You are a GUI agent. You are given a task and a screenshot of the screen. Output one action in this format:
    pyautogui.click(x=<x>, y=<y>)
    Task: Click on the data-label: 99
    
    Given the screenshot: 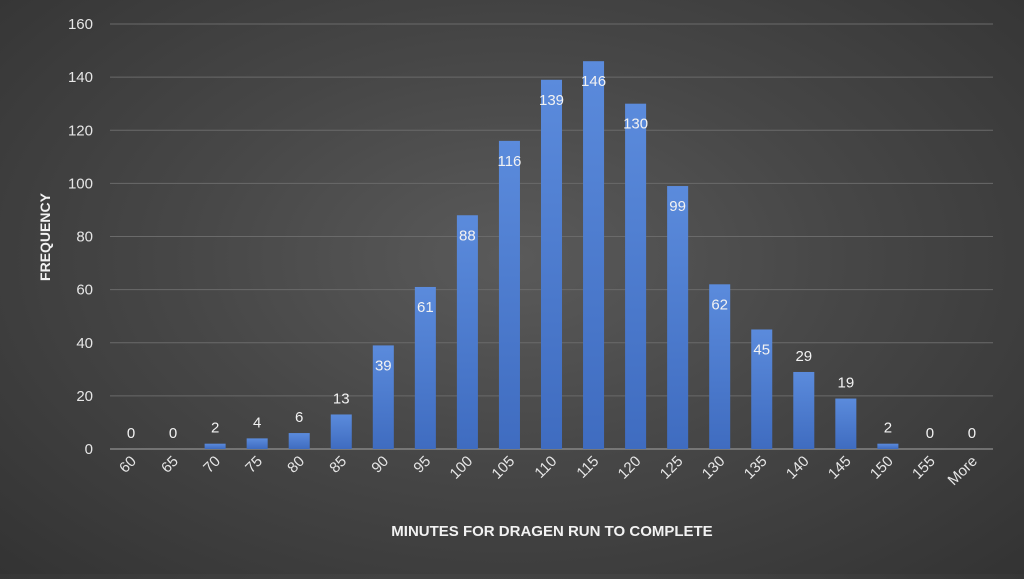 What is the action you would take?
    pyautogui.click(x=677, y=206)
    